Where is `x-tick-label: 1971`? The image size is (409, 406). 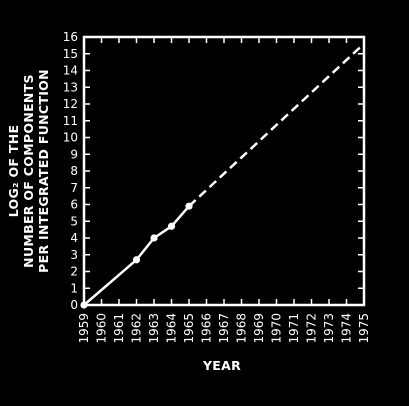
x-tick-label: 1971 is located at coordinates (294, 328).